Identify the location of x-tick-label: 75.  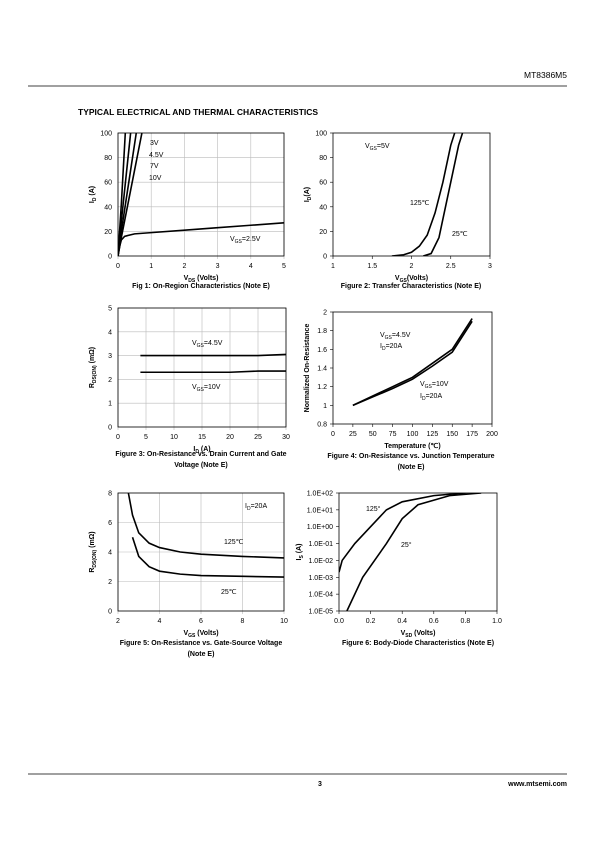
(393, 434).